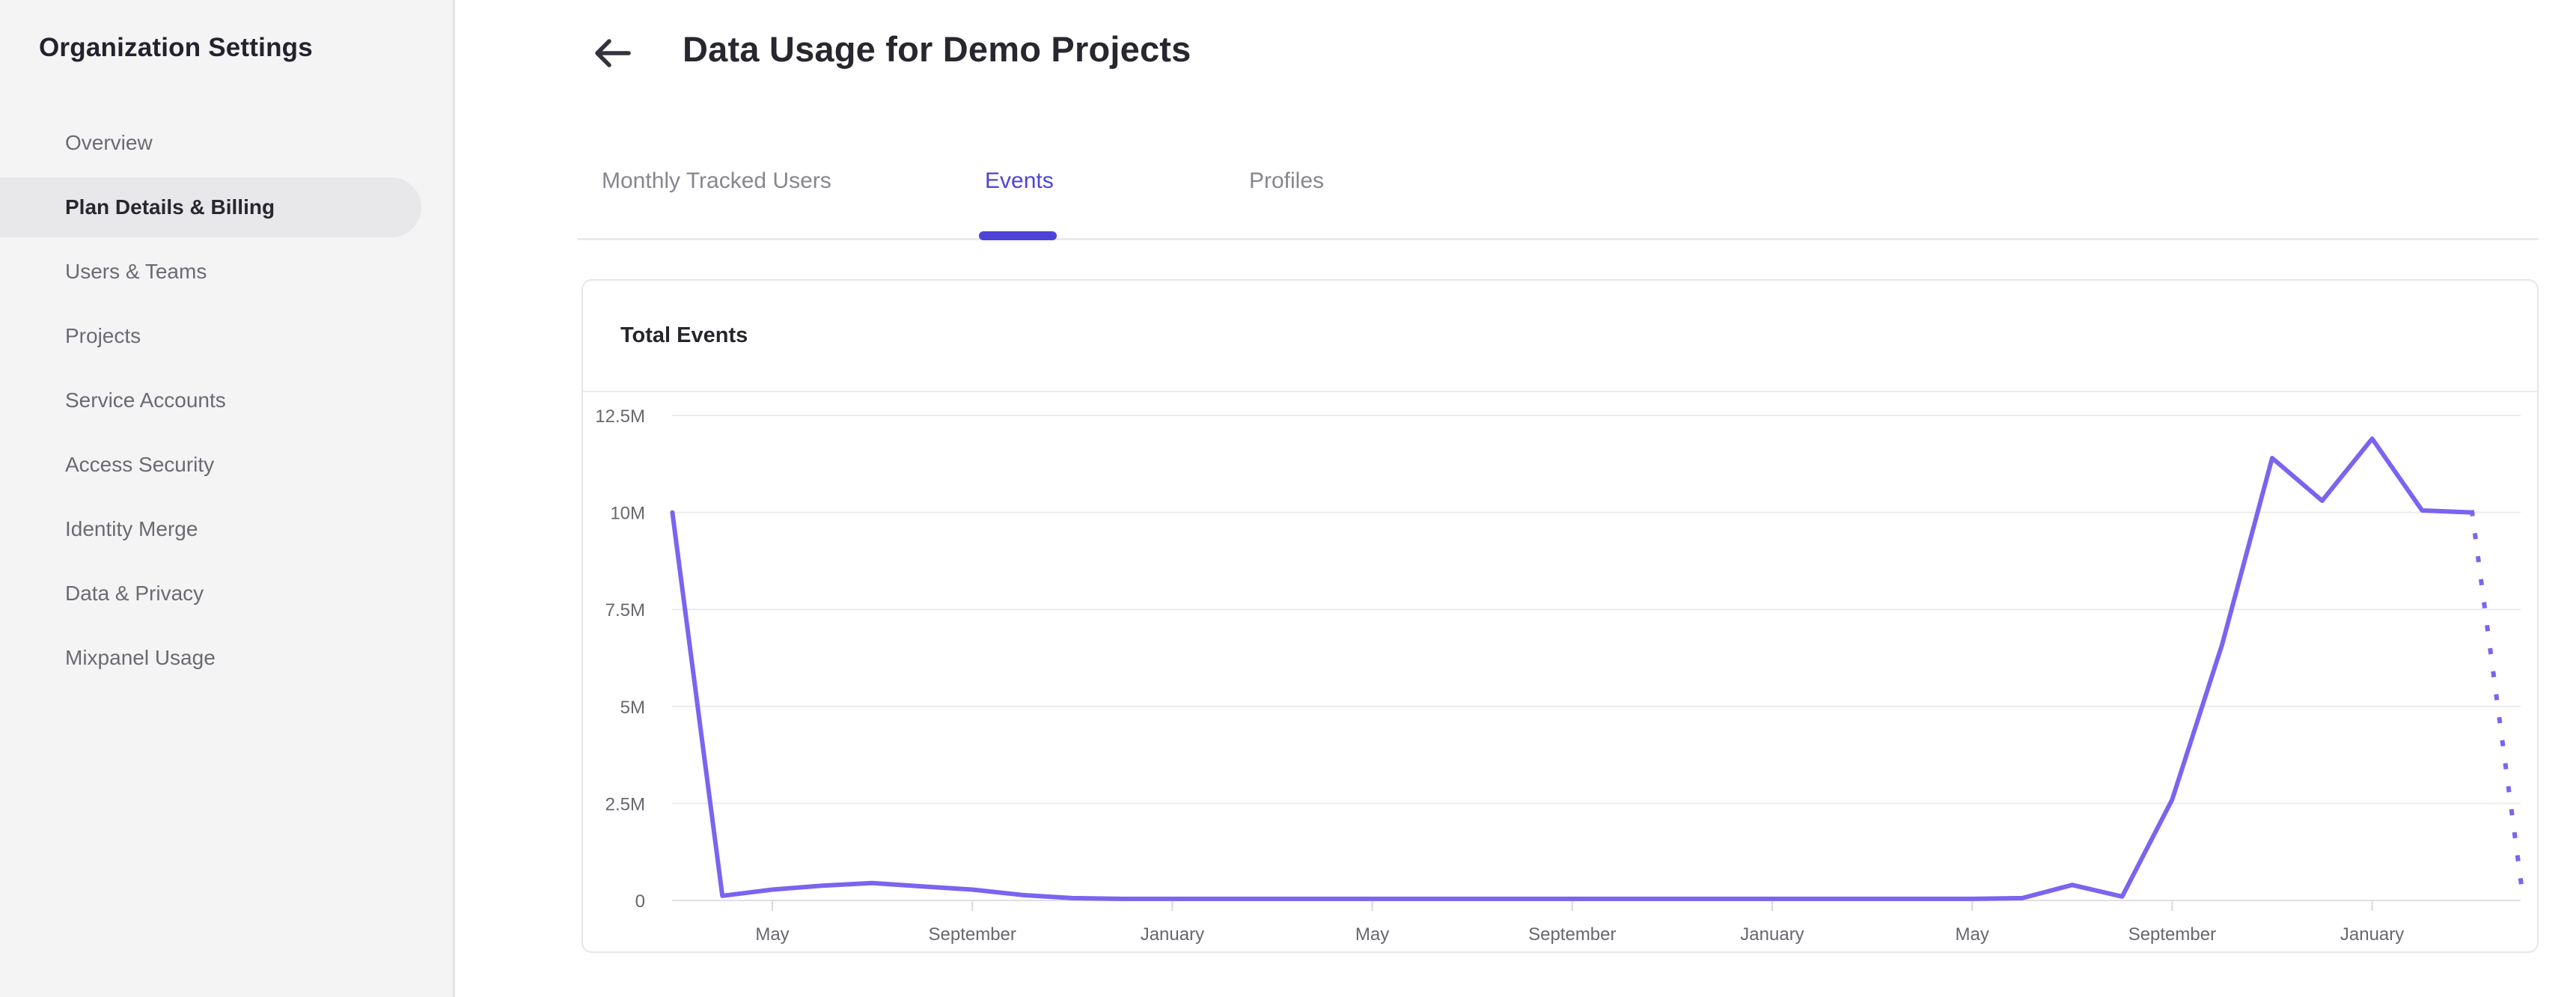 The width and height of the screenshot is (2576, 997). I want to click on y-axis-label: 2.5M, so click(625, 804).